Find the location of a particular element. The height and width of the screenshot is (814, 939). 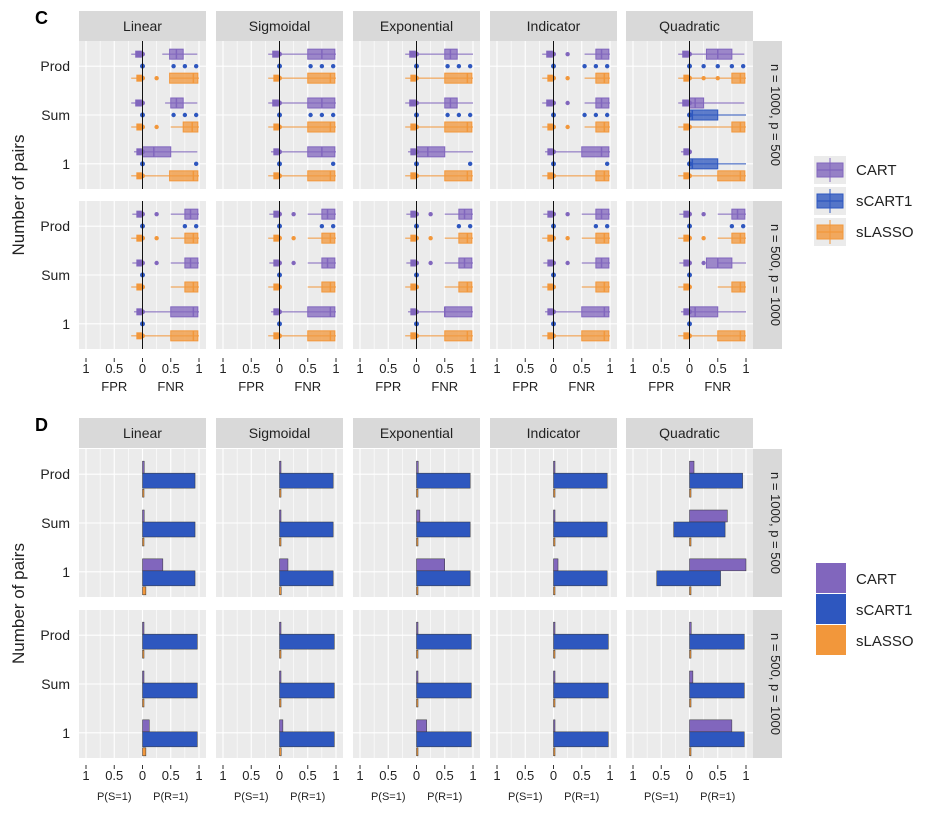

panel-c-letter: C is located at coordinates (41, 18).